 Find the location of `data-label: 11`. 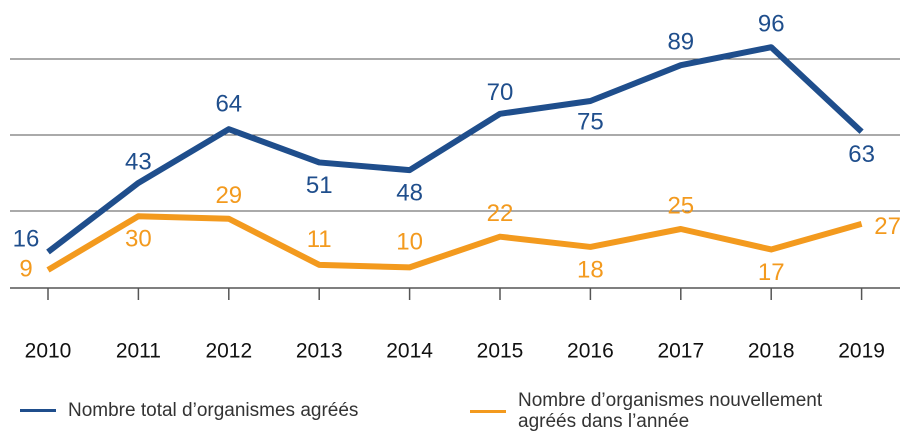

data-label: 11 is located at coordinates (319, 239).